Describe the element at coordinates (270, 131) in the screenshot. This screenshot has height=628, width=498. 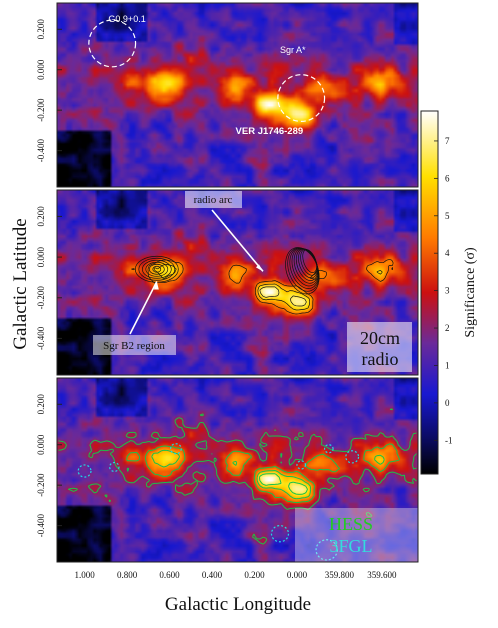
I see `label-ver: VER J1746-289` at that location.